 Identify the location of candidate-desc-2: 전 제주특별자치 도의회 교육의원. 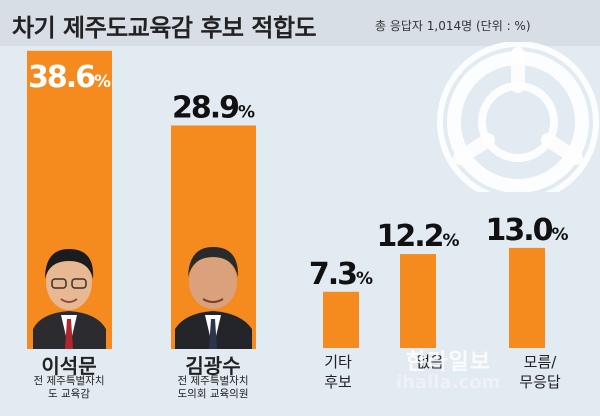
(213, 388).